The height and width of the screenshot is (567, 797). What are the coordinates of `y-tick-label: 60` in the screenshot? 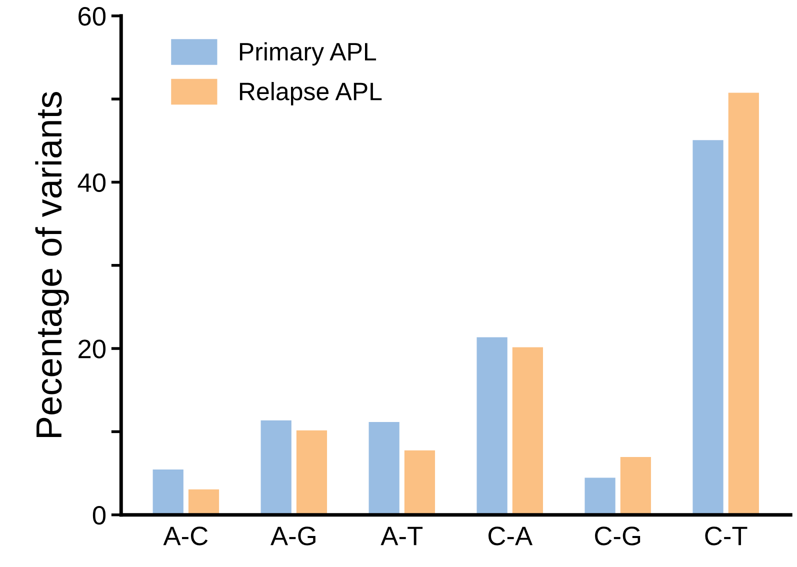 It's located at (92, 16).